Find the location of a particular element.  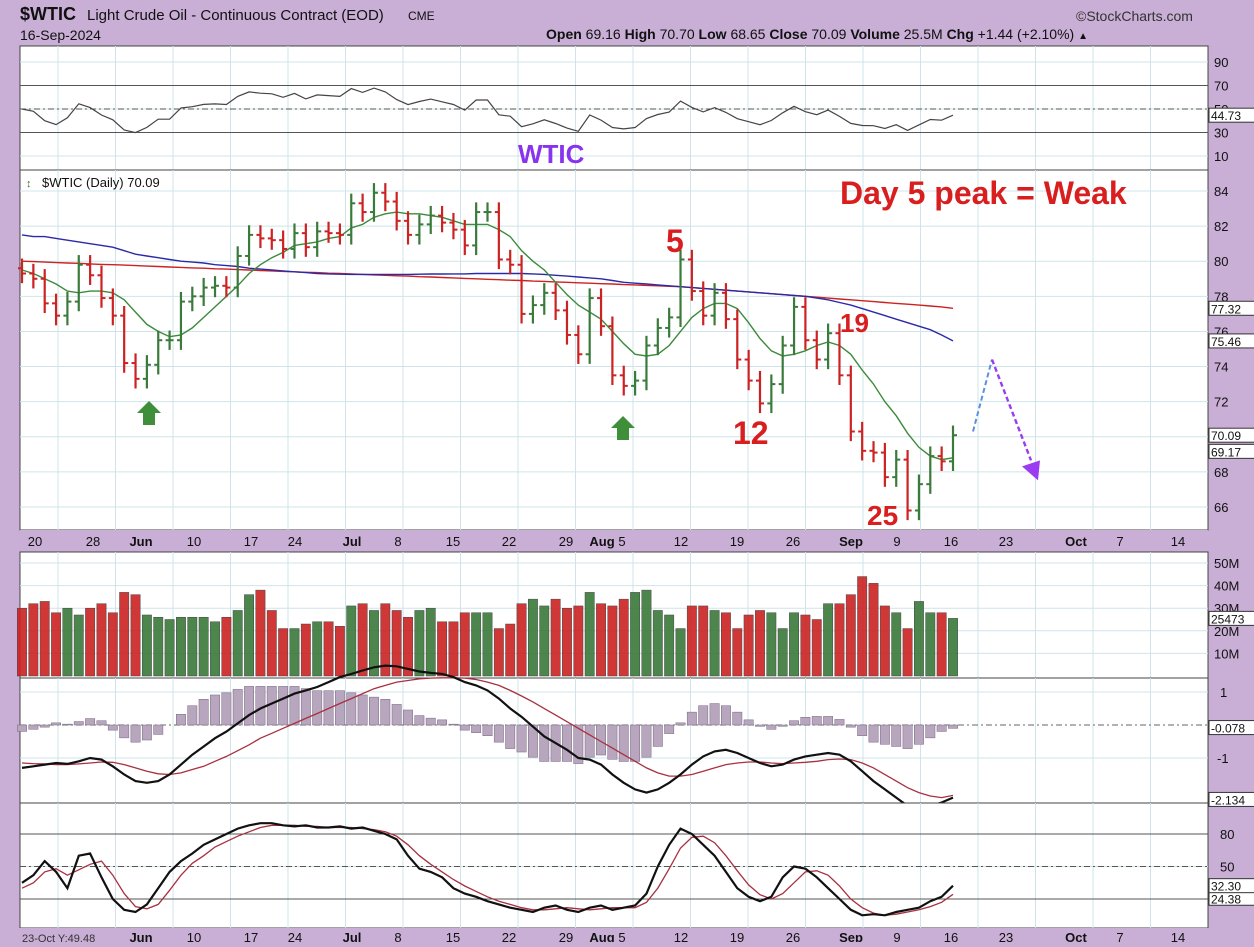

rsi-tick-label: 90 is located at coordinates (1221, 62).